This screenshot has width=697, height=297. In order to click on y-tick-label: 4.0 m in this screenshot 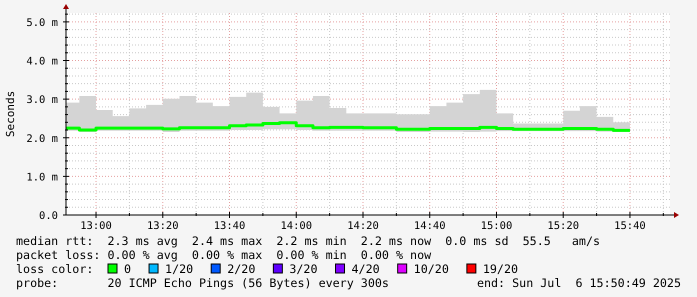, I will do `click(42, 62)`.